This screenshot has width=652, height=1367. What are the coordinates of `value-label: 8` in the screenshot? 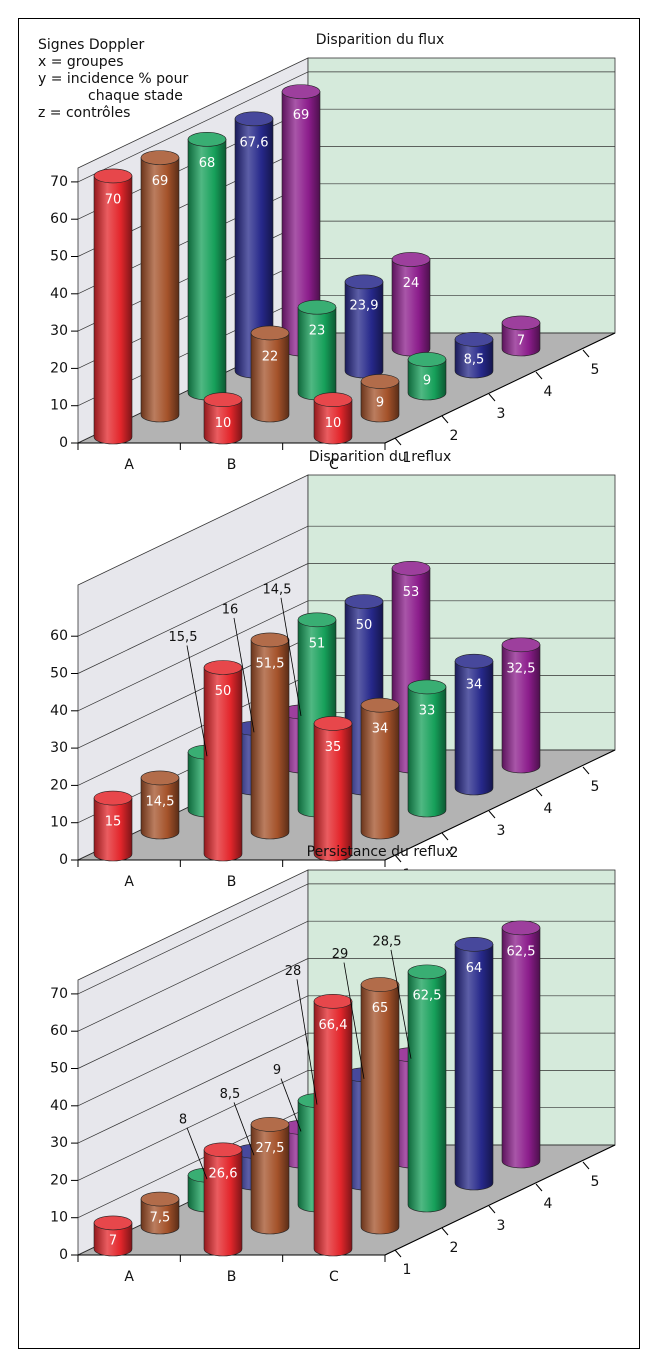 It's located at (183, 1119).